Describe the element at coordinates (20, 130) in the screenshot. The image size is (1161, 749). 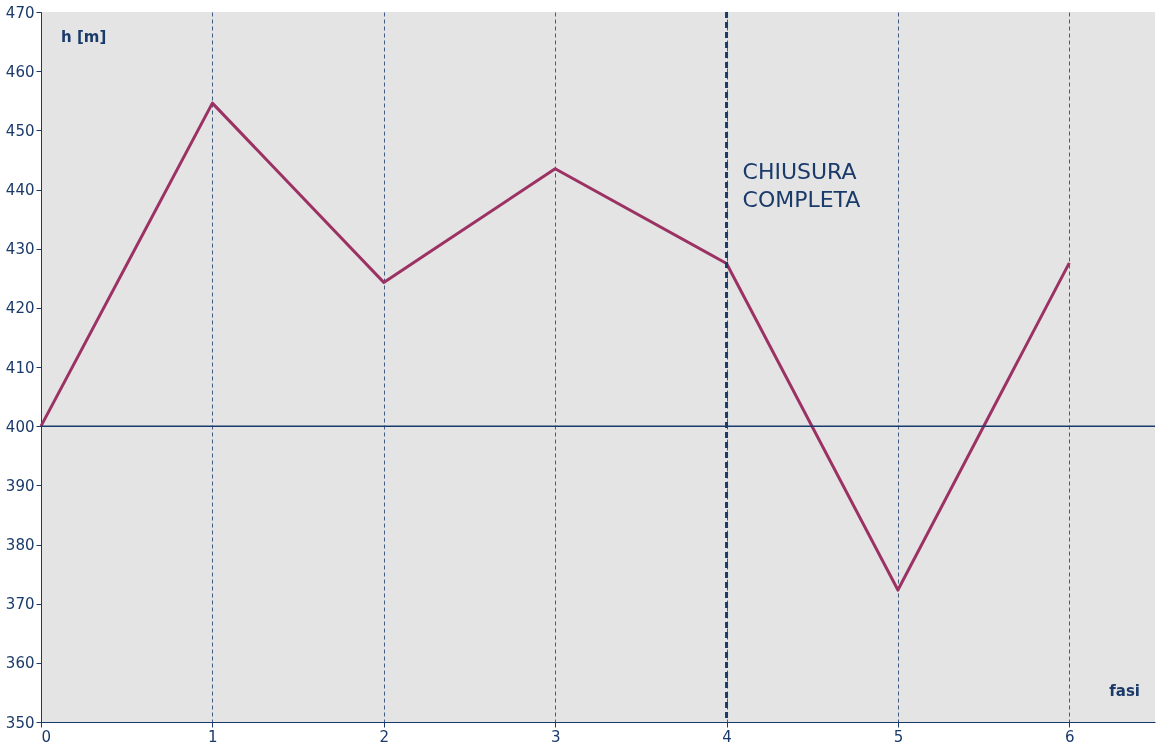
I see `y-tick-label: 450` at that location.